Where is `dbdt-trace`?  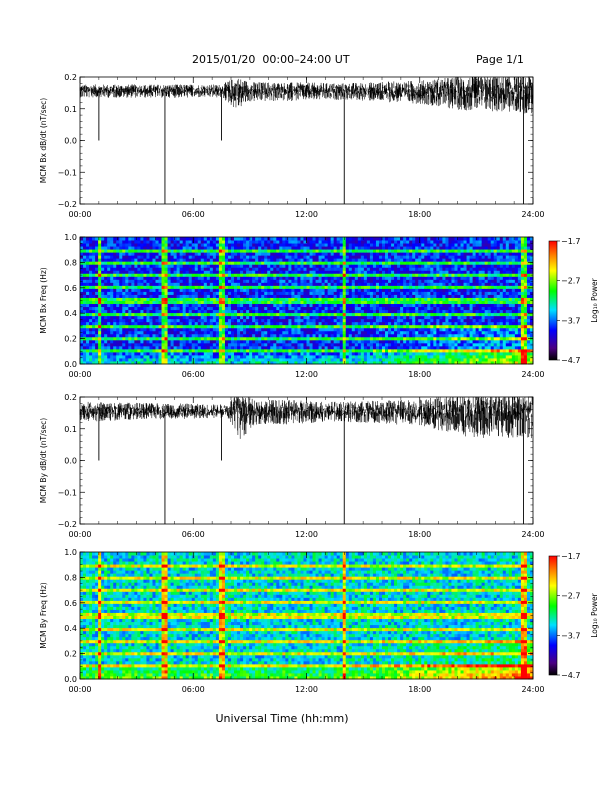
dbdt-trace is located at coordinates (306, 418).